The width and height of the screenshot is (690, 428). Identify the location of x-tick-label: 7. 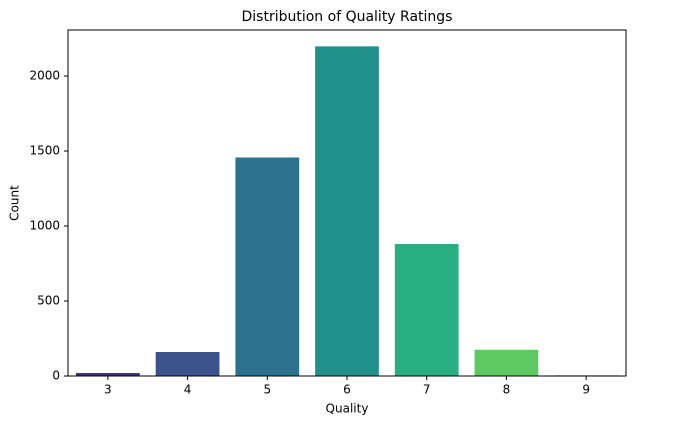
(427, 390).